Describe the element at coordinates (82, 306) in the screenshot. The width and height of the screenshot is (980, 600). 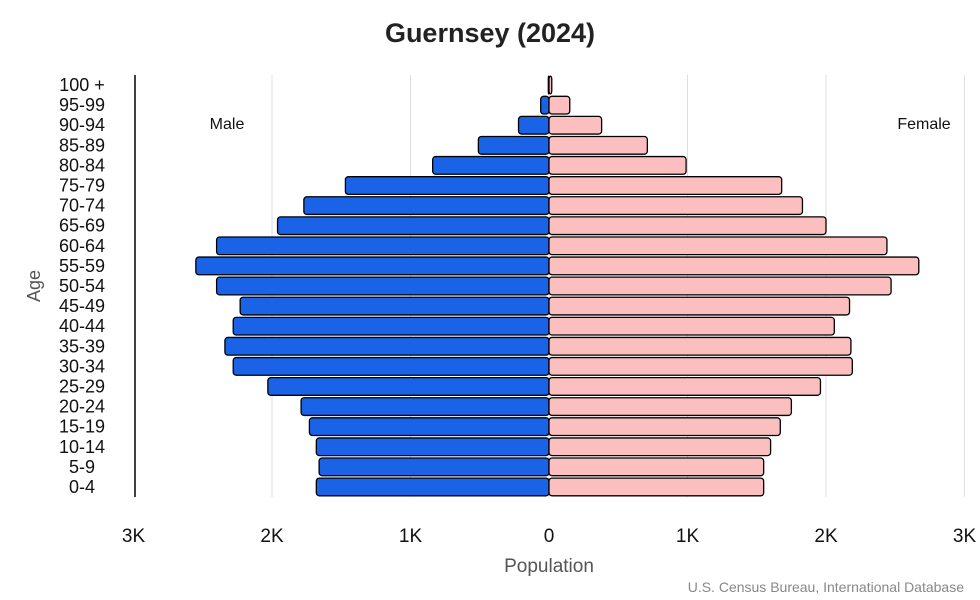
I see `y-tick-label: 45-49` at that location.